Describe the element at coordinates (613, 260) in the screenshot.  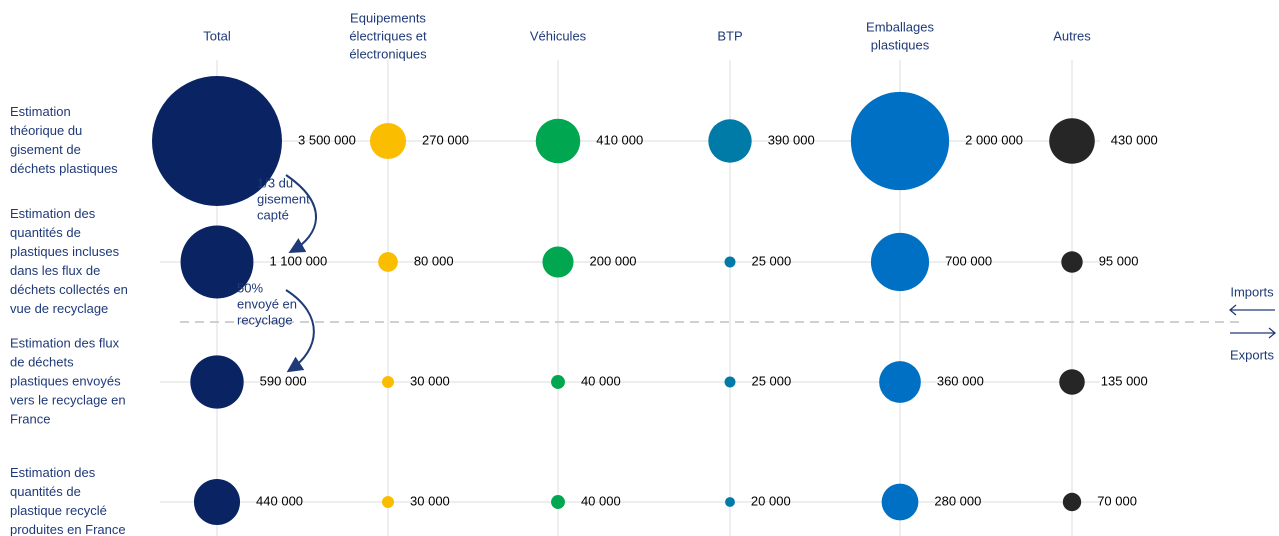
I see `value-label: 200 000` at that location.